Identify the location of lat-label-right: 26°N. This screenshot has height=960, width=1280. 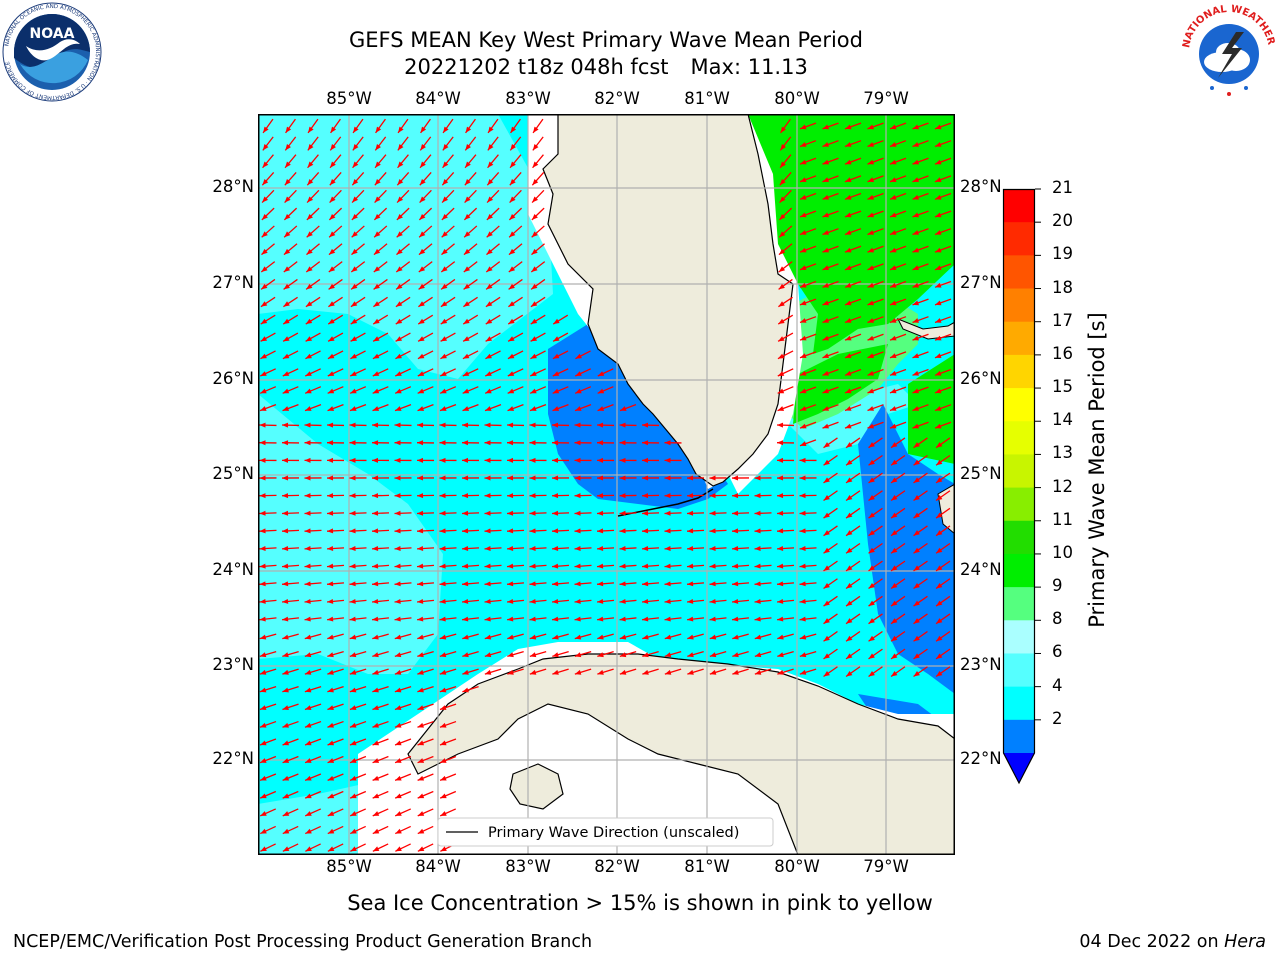
(981, 378).